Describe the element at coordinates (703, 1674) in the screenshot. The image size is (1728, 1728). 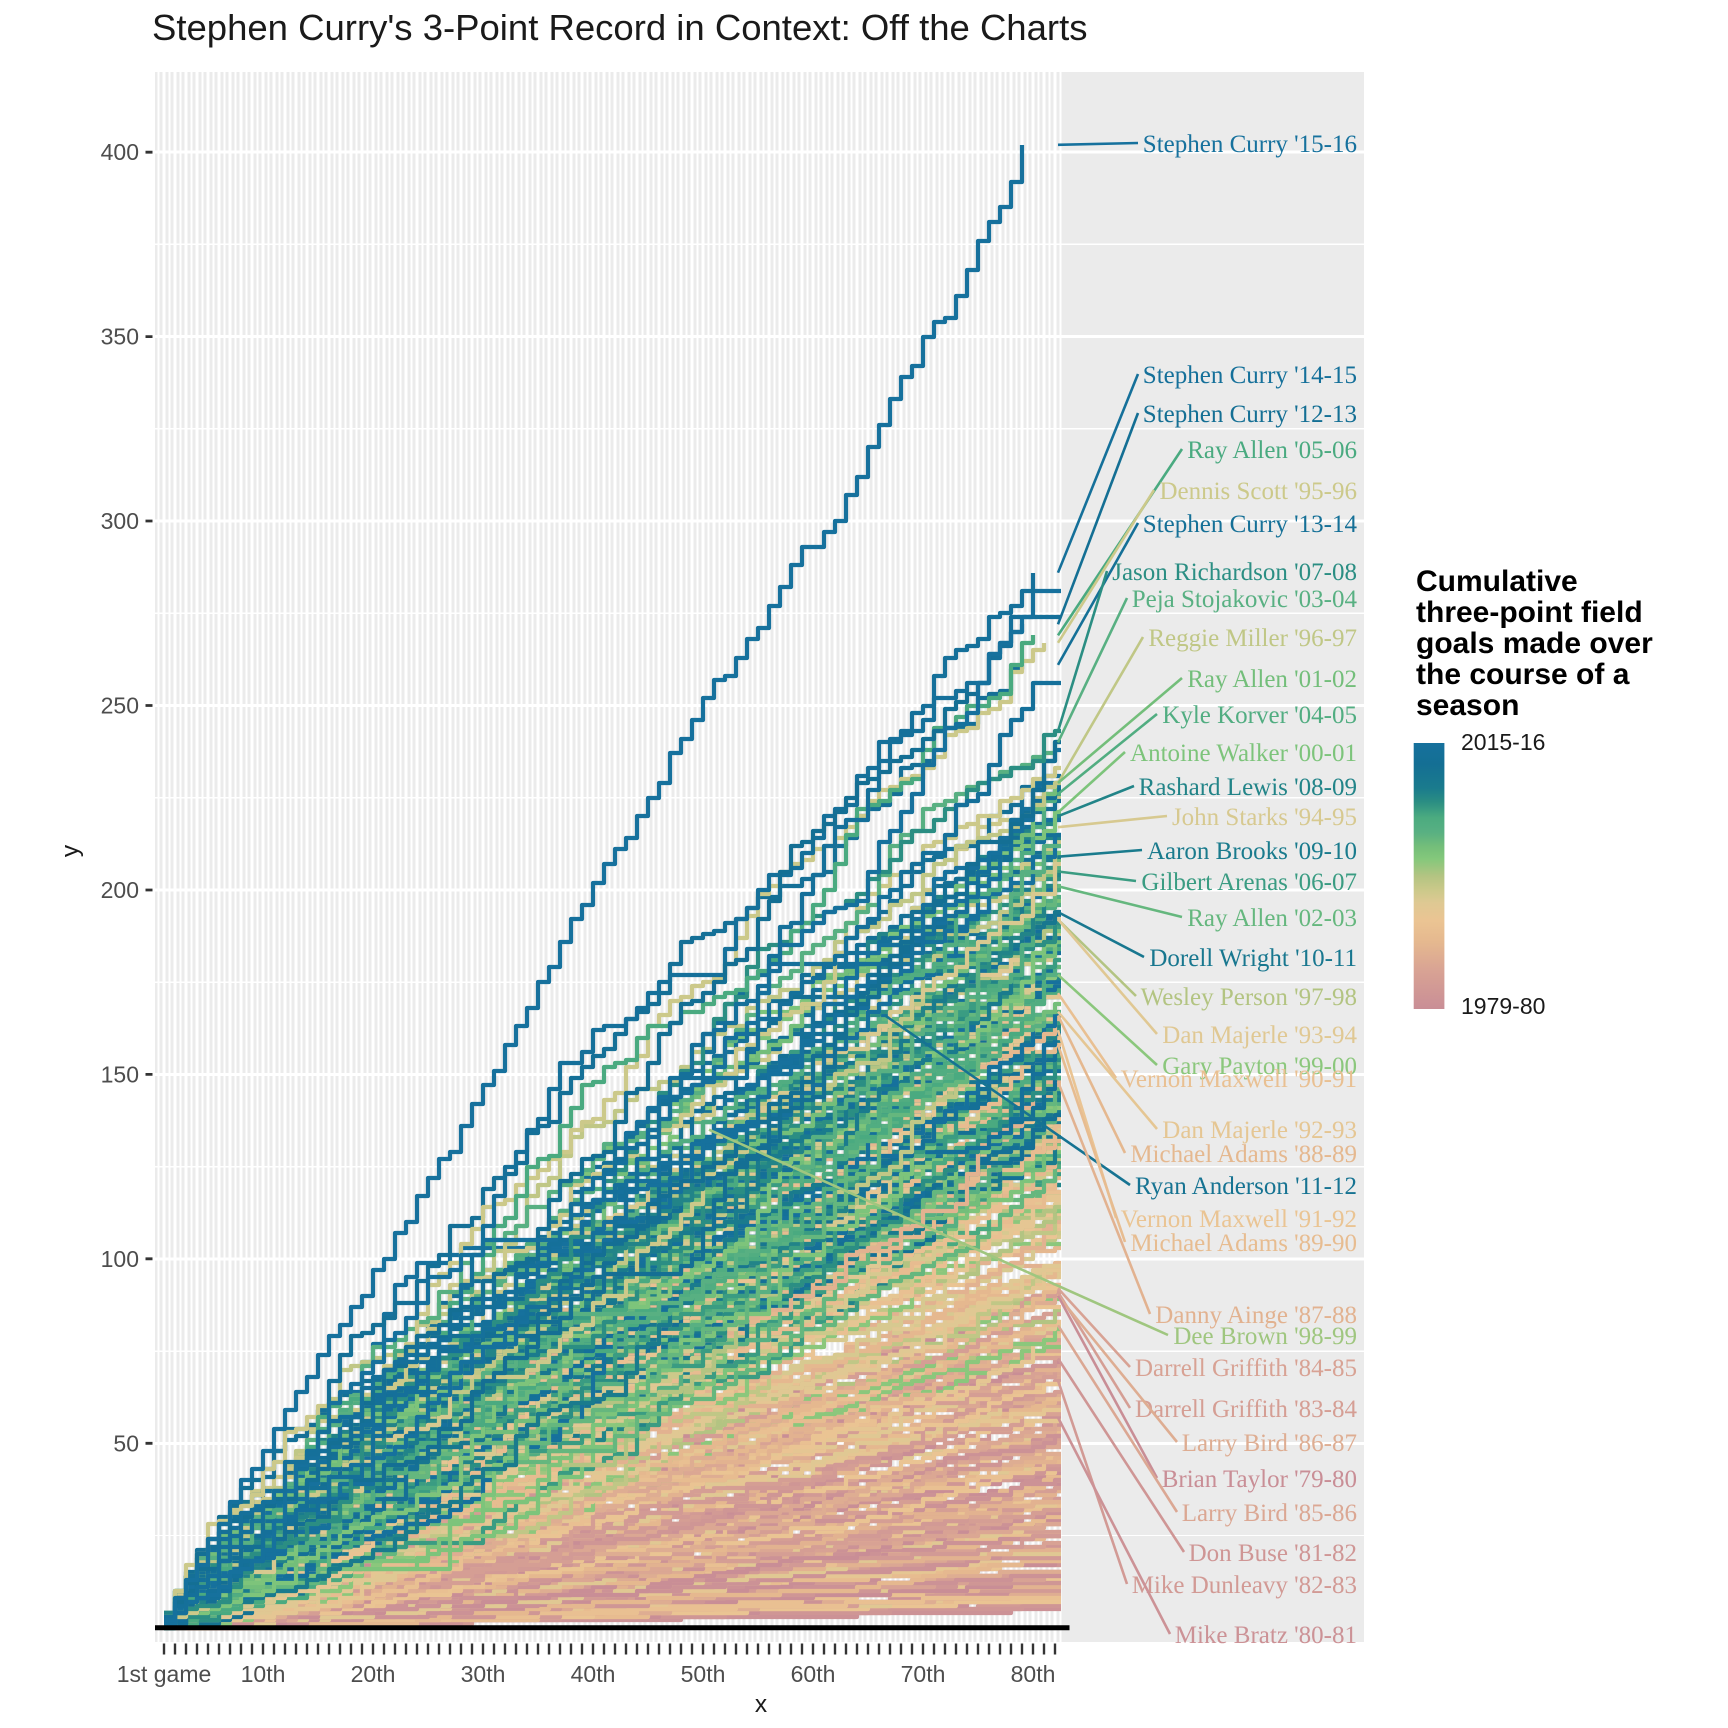
I see `svg-text: 50th` at that location.